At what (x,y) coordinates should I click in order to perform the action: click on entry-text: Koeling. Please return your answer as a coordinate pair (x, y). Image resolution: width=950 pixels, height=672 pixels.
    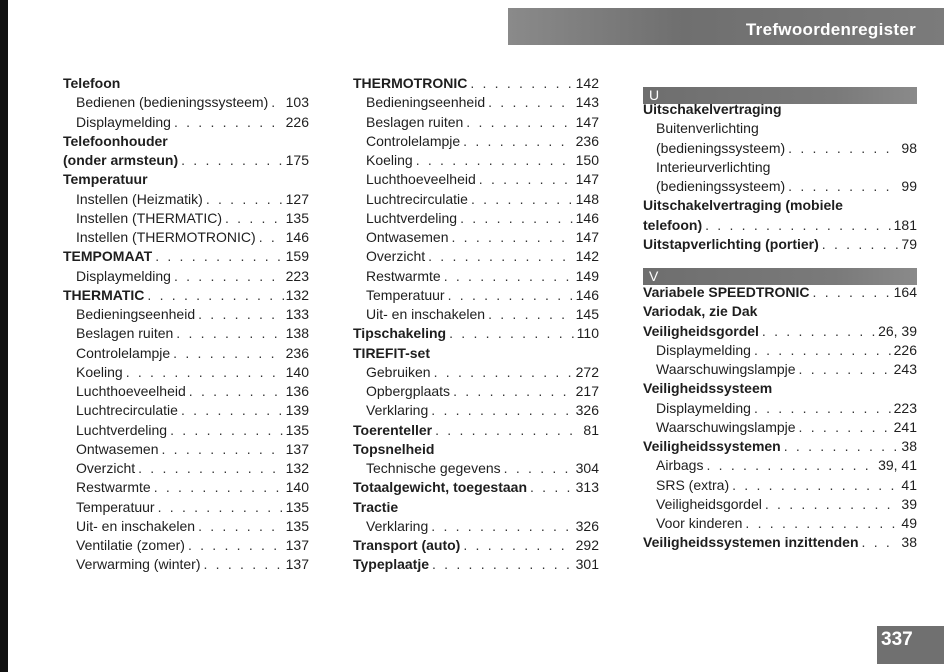
    Looking at the image, I should click on (99, 371).